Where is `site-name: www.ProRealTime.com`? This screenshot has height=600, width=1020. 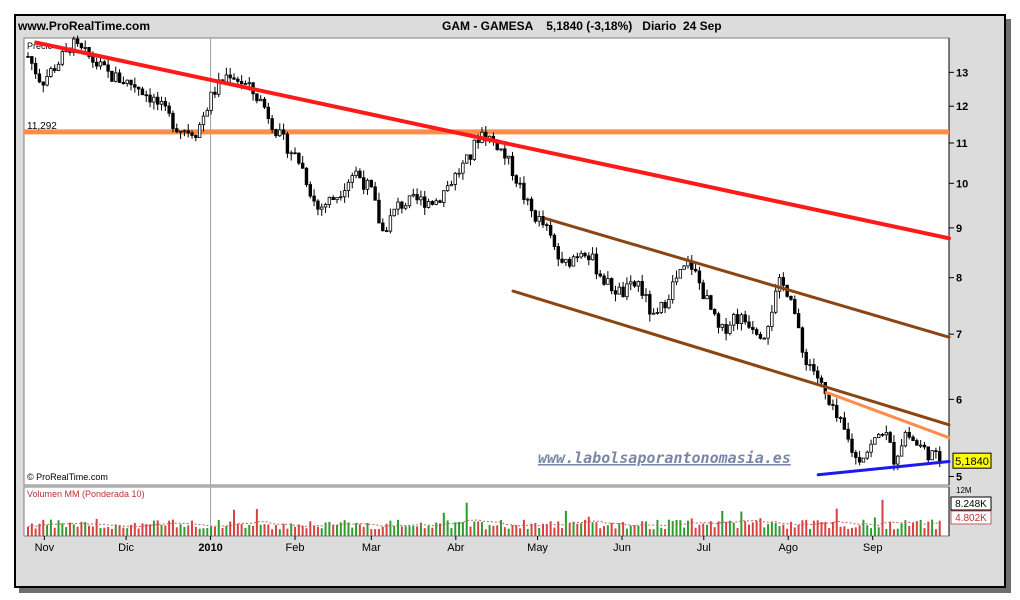
site-name: www.ProRealTime.com is located at coordinates (84, 26).